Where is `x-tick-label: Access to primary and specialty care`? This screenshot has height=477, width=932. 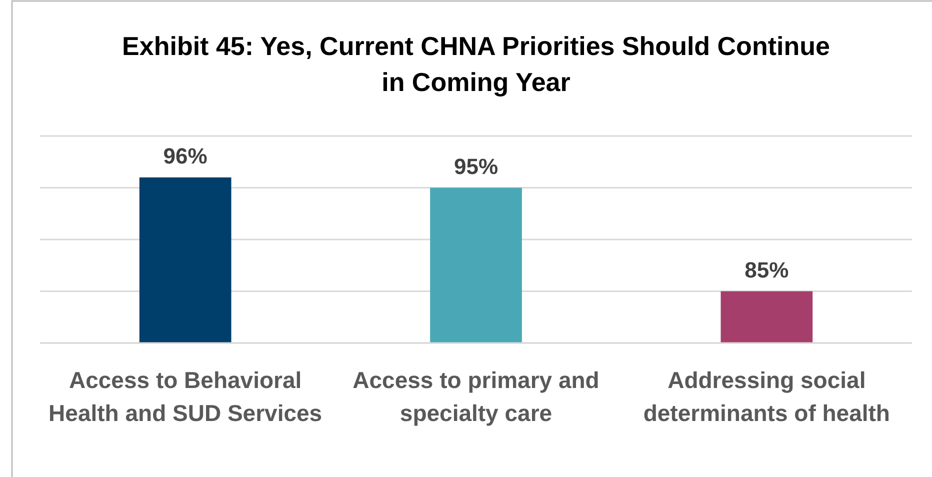 x-tick-label: Access to primary and specialty care is located at coordinates (476, 396).